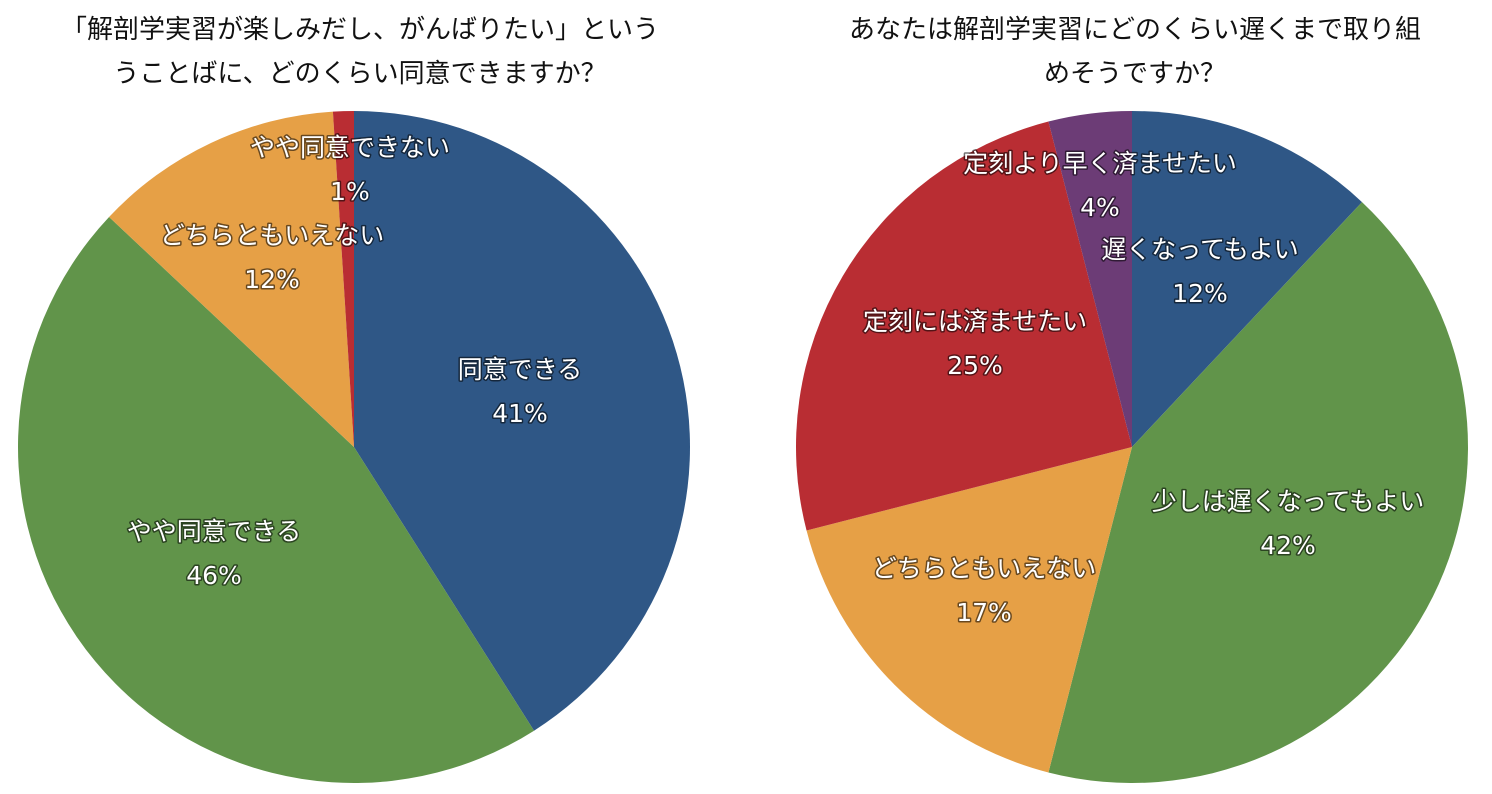 Image resolution: width=1492 pixels, height=794 pixels. What do you see at coordinates (1100, 163) in the screenshot?
I see `pie-stay-late-label-4: 定刻より早く済ませたい` at bounding box center [1100, 163].